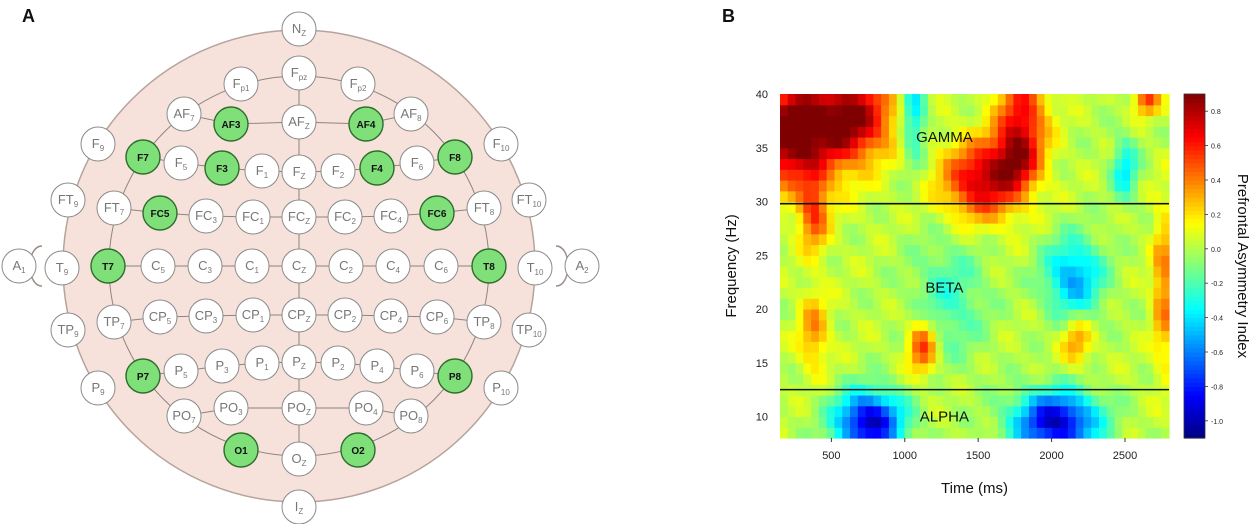 The width and height of the screenshot is (1258, 529). Describe the element at coordinates (1217, 353) in the screenshot. I see `colorbar-tick-label: -0.6` at that location.